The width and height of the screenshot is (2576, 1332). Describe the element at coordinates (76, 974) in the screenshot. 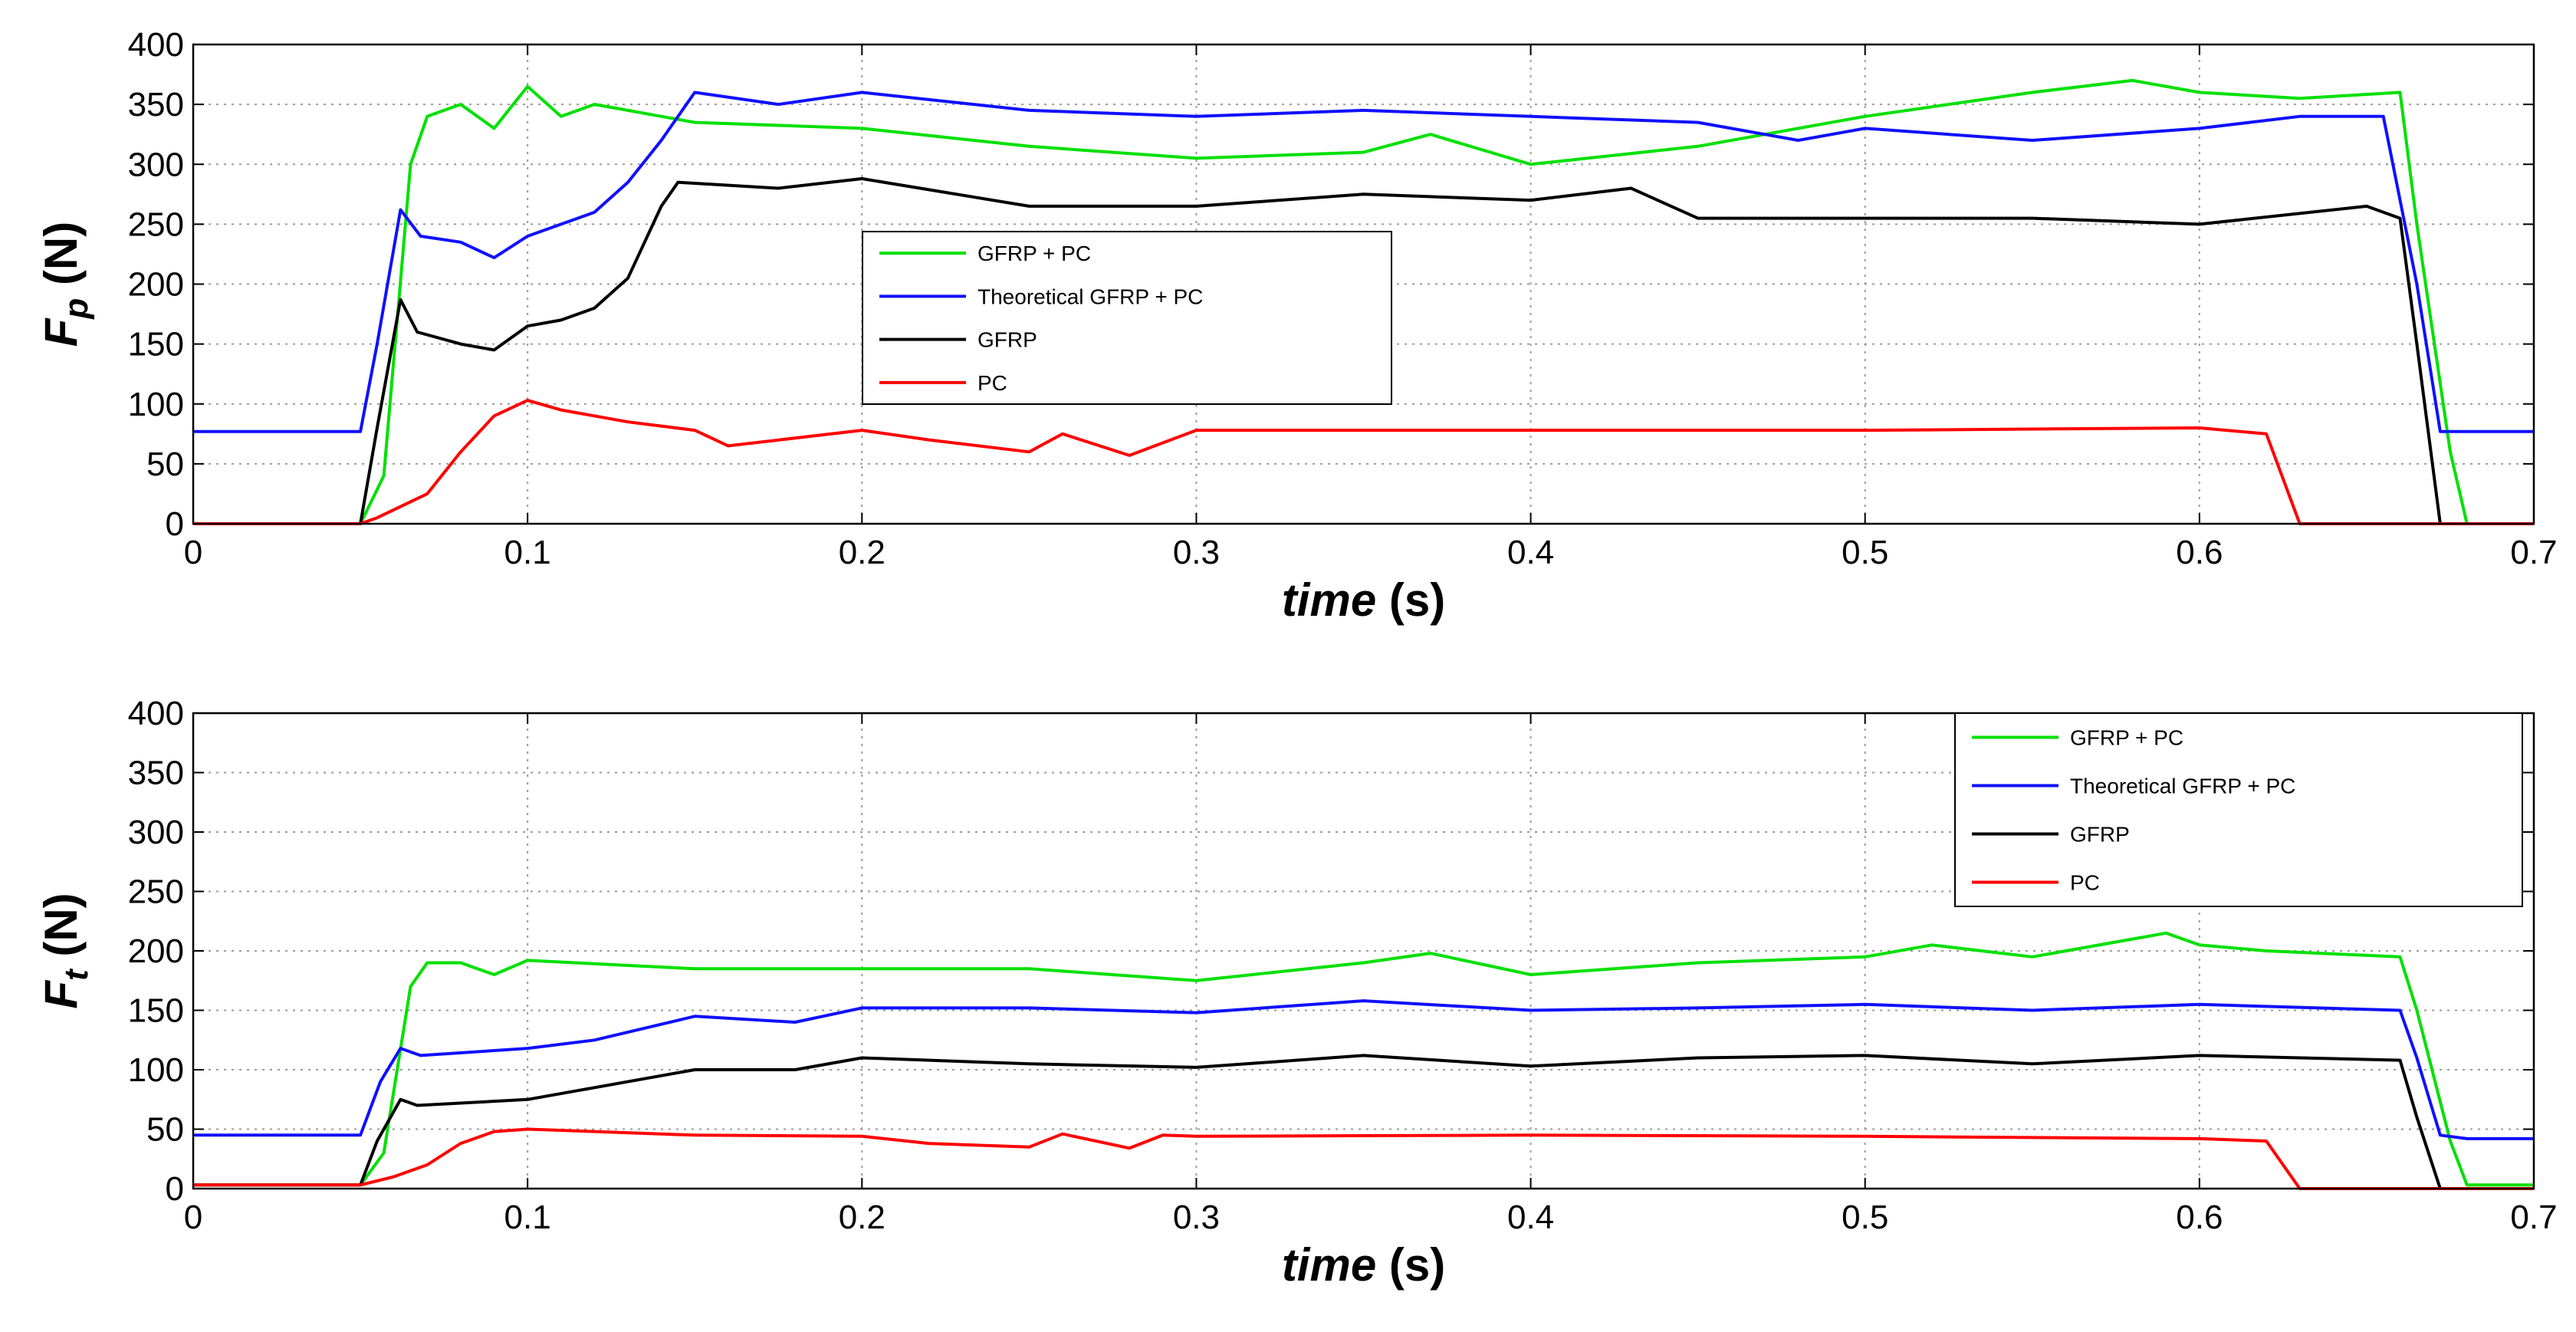

I see `y-axis-label-sub: t` at that location.